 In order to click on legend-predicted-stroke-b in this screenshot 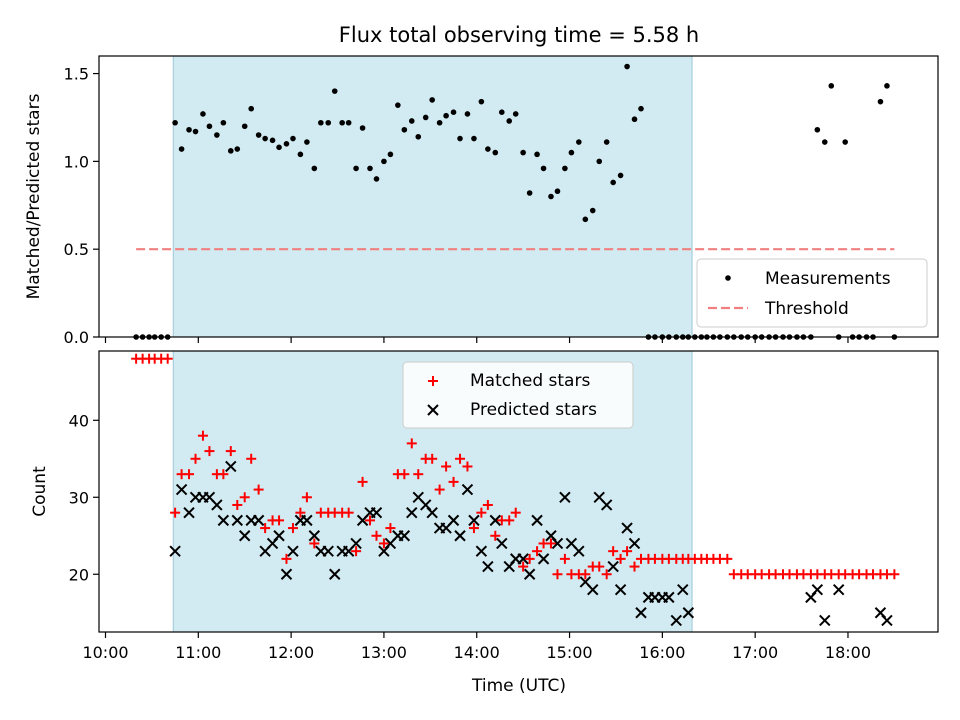, I will do `click(433, 410)`.